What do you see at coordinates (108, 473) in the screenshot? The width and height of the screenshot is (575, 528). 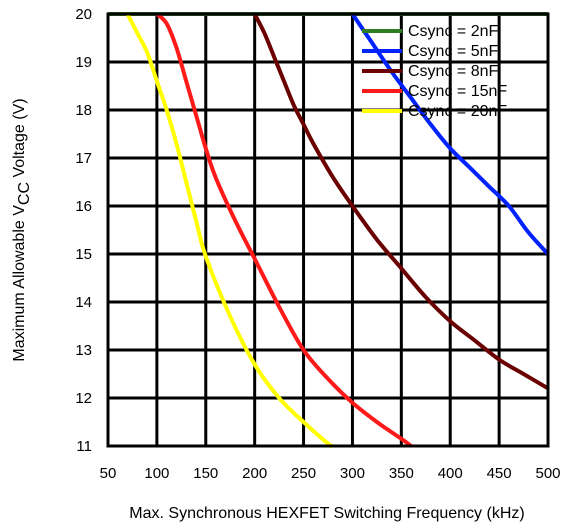 I see `x-tick-label: 50` at bounding box center [108, 473].